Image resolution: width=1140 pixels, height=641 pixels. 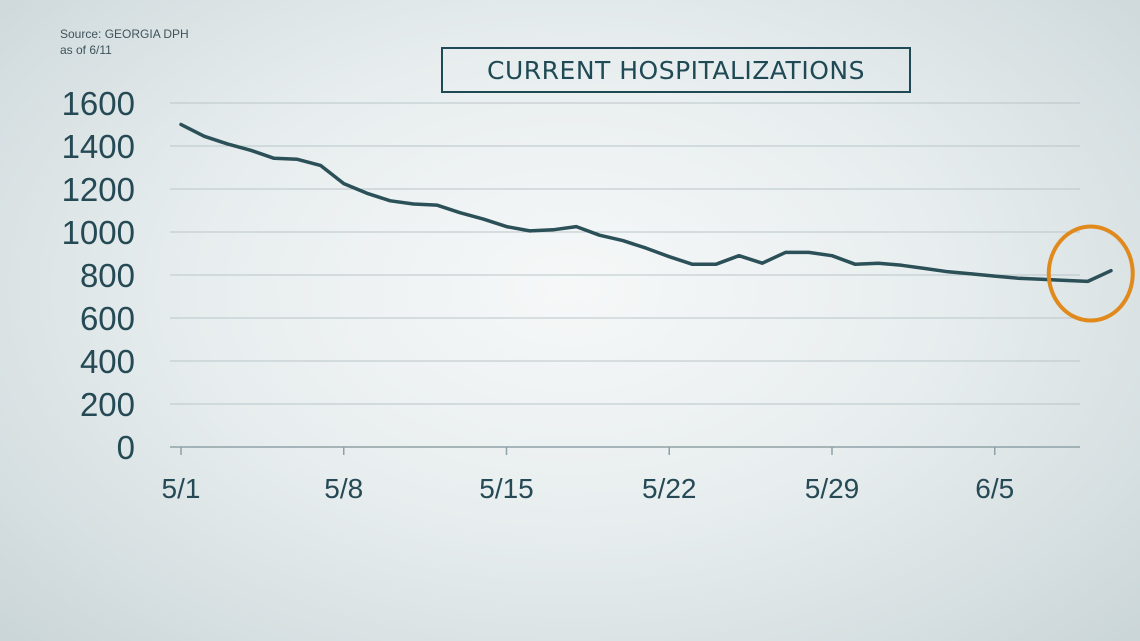 What do you see at coordinates (181, 488) in the screenshot?
I see `x-tick-label: 5/1` at bounding box center [181, 488].